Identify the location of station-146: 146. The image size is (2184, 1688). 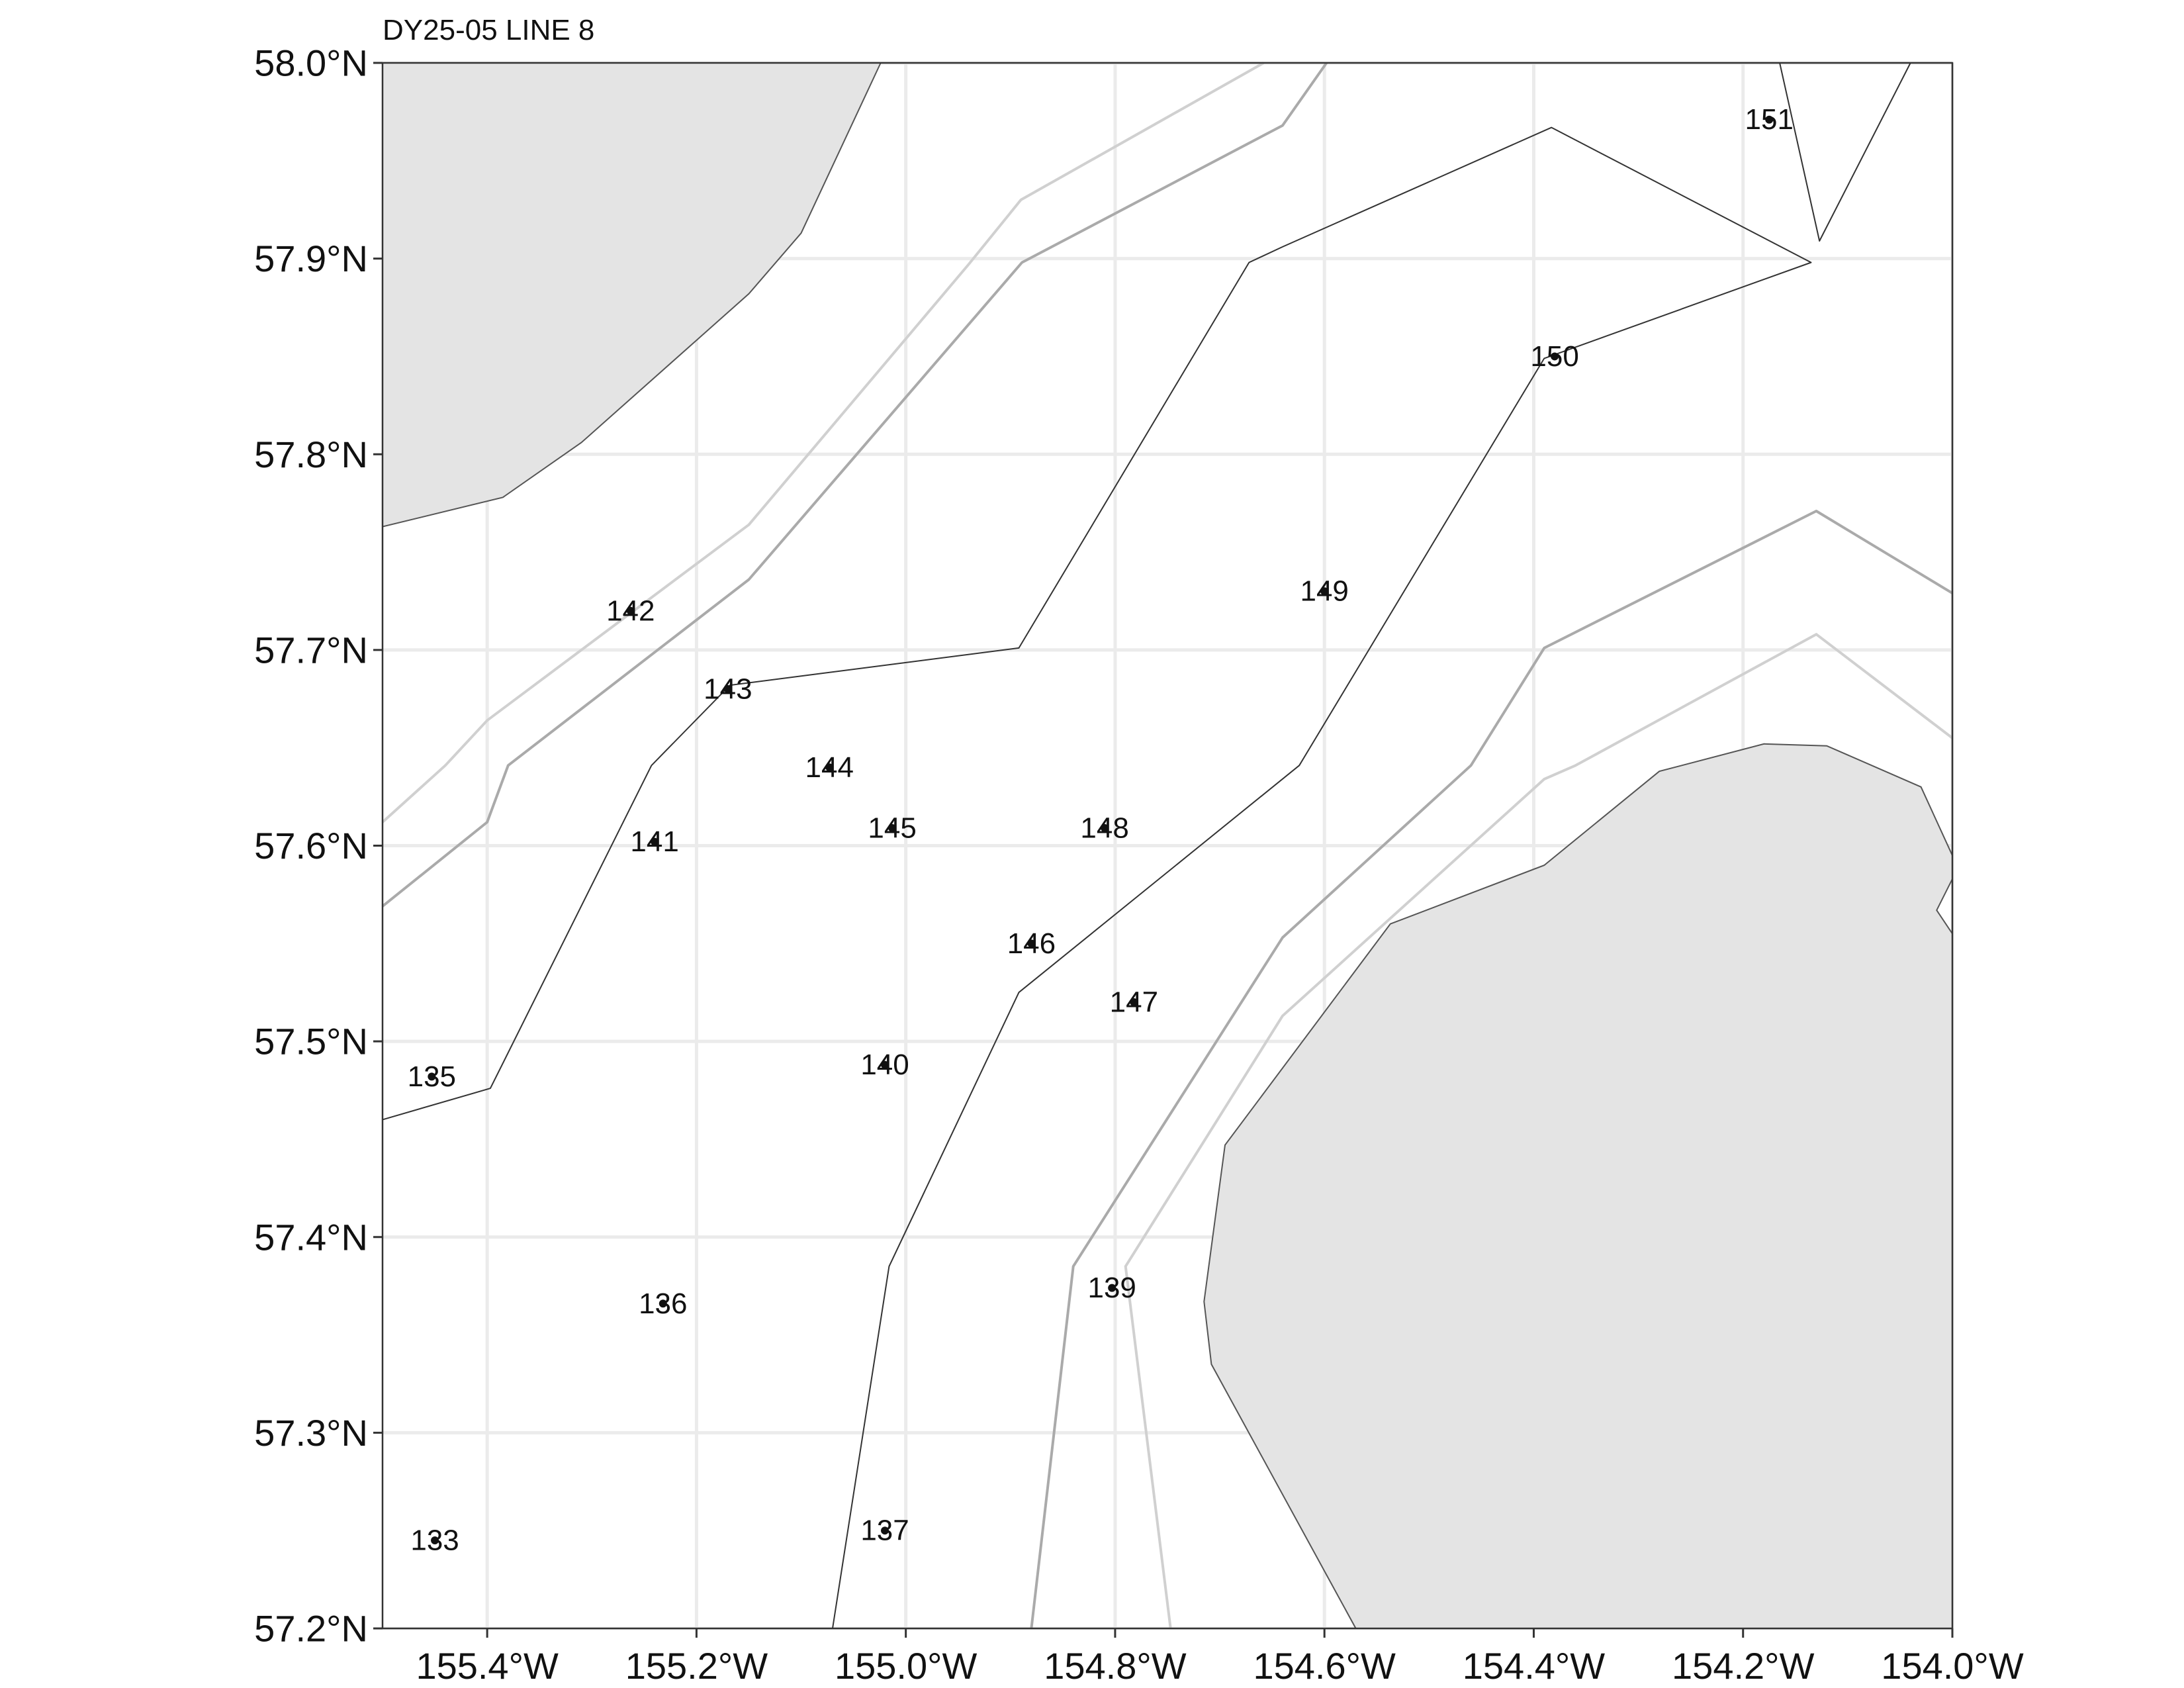
(1031, 943).